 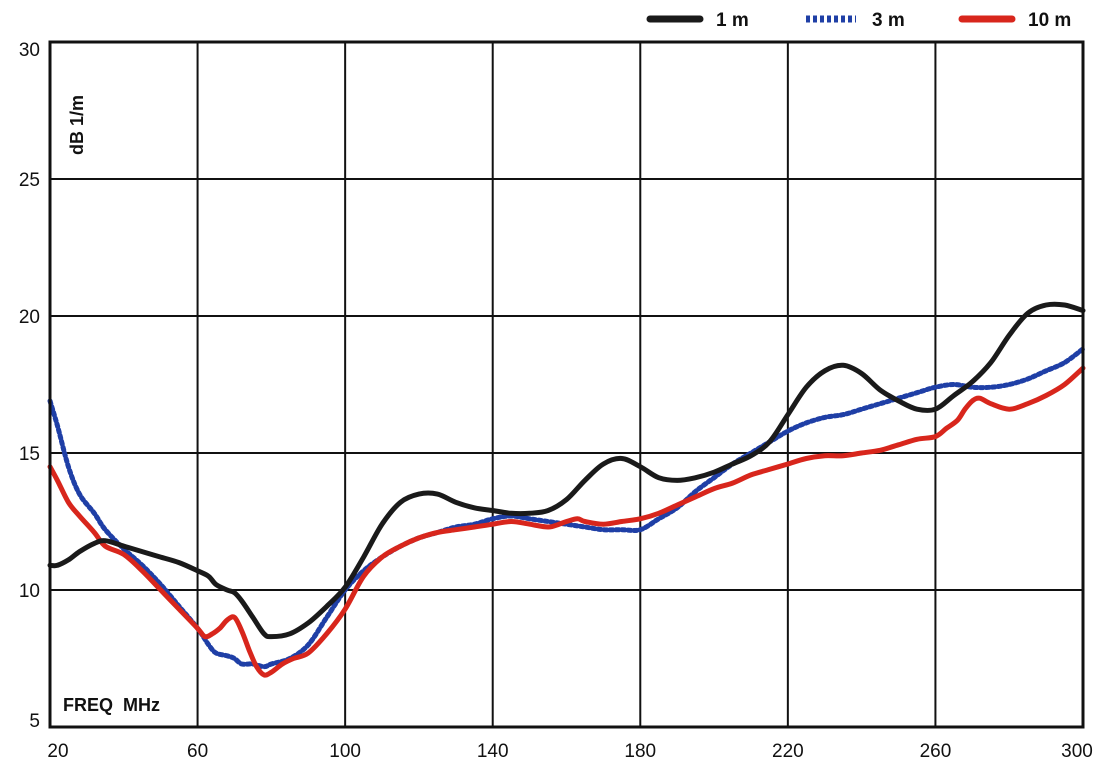 I want to click on x-tick-label: 300, so click(x=1077, y=751).